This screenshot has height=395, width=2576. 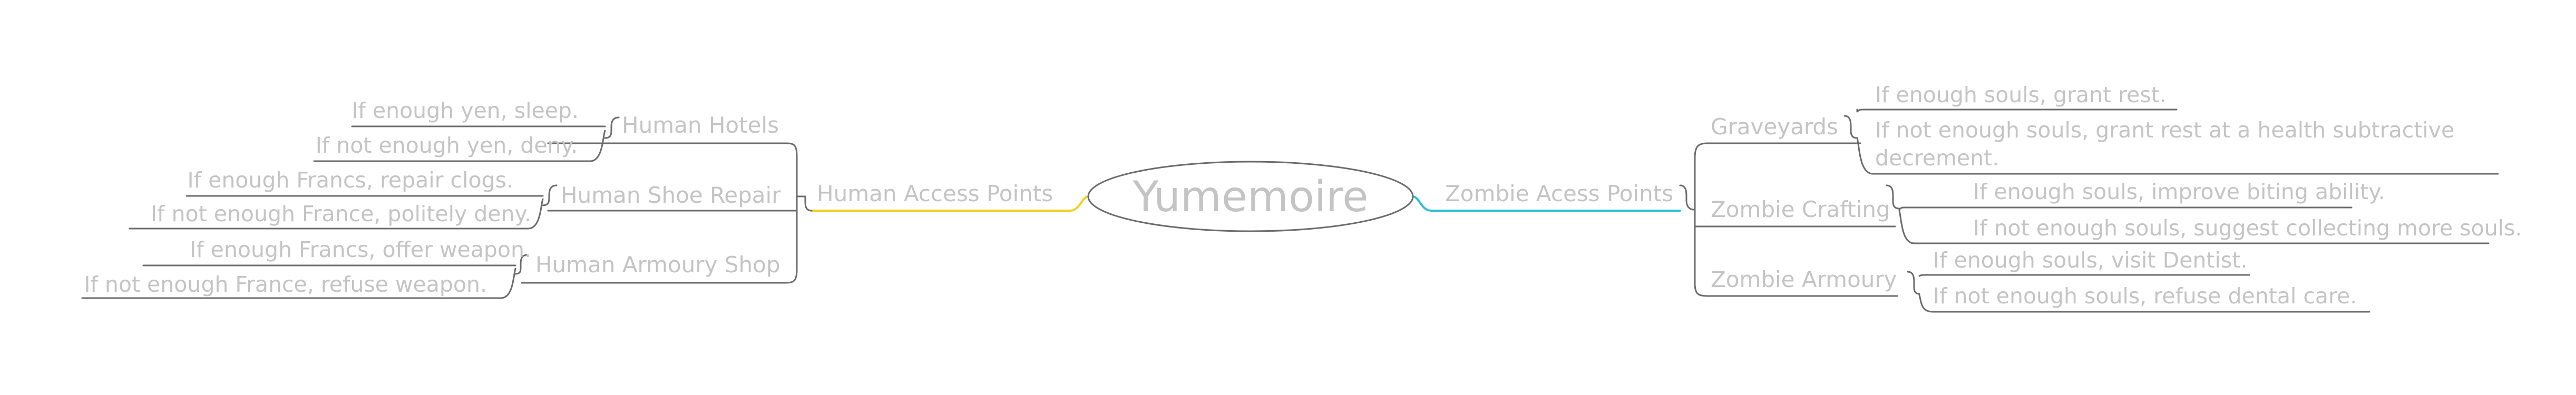 What do you see at coordinates (2090, 260) in the screenshot?
I see `leaf-zombie-armoury-enough-souls: If enough souls, visit Dentist.` at bounding box center [2090, 260].